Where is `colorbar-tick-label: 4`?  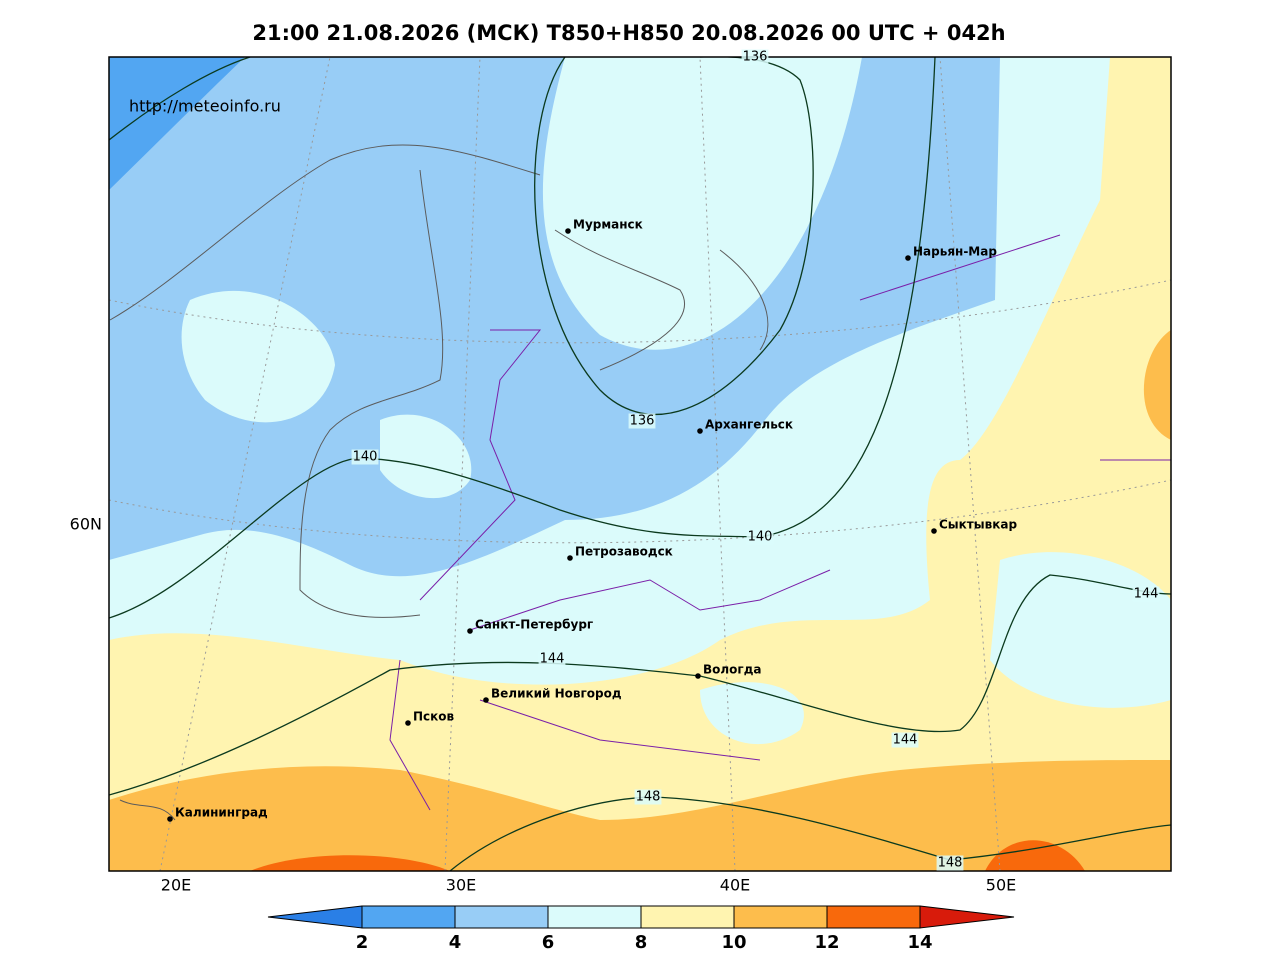 colorbar-tick-label: 4 is located at coordinates (455, 942).